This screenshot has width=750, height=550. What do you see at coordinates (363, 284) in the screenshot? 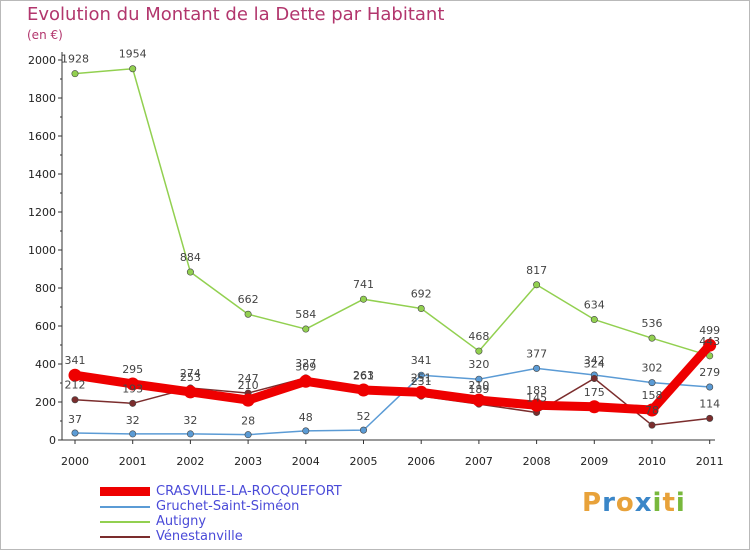
I see `data-label-series-2: 741` at bounding box center [363, 284].